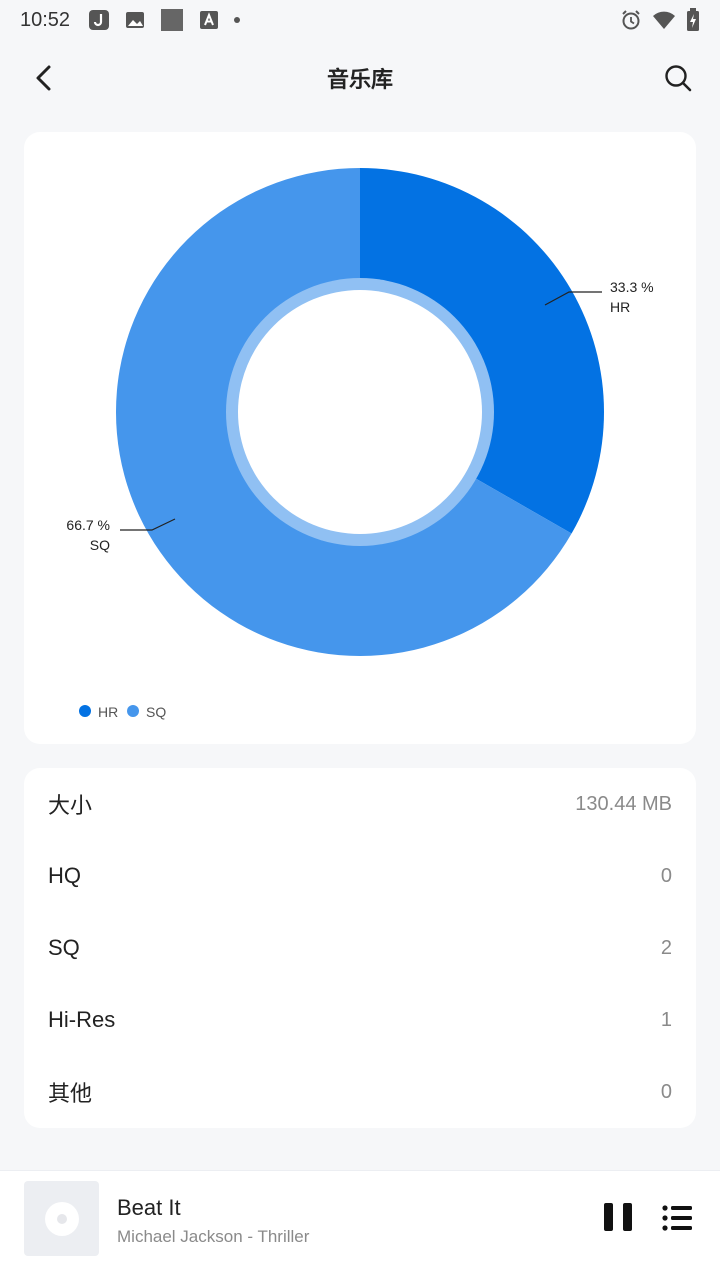 The image size is (720, 1280). Describe the element at coordinates (237, 20) in the screenshot. I see `dot-icon` at that location.